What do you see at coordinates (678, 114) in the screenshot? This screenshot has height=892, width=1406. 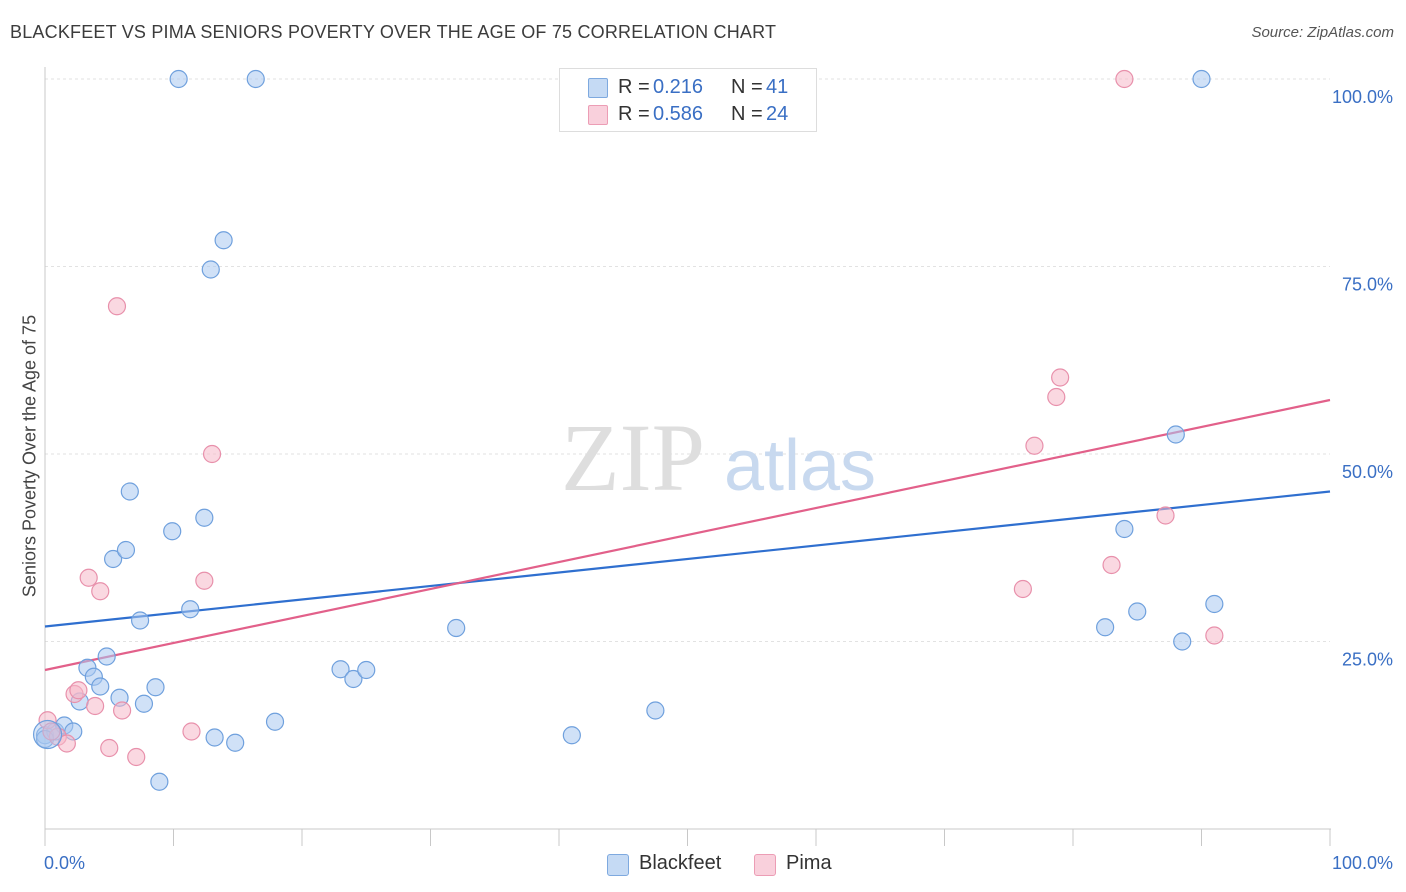 I see `legend-r-value: 0.586` at bounding box center [678, 114].